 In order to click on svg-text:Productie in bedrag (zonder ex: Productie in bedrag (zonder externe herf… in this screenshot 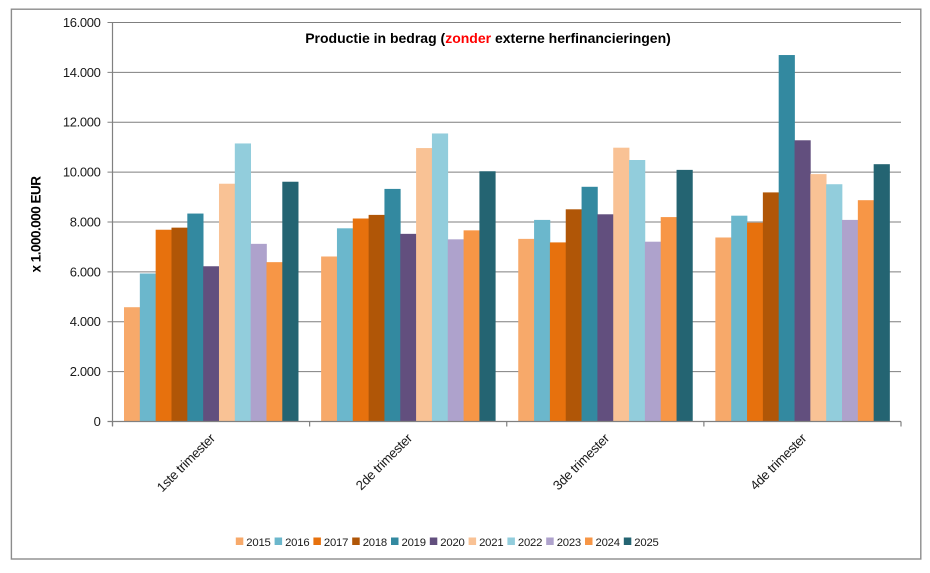, I will do `click(488, 38)`.